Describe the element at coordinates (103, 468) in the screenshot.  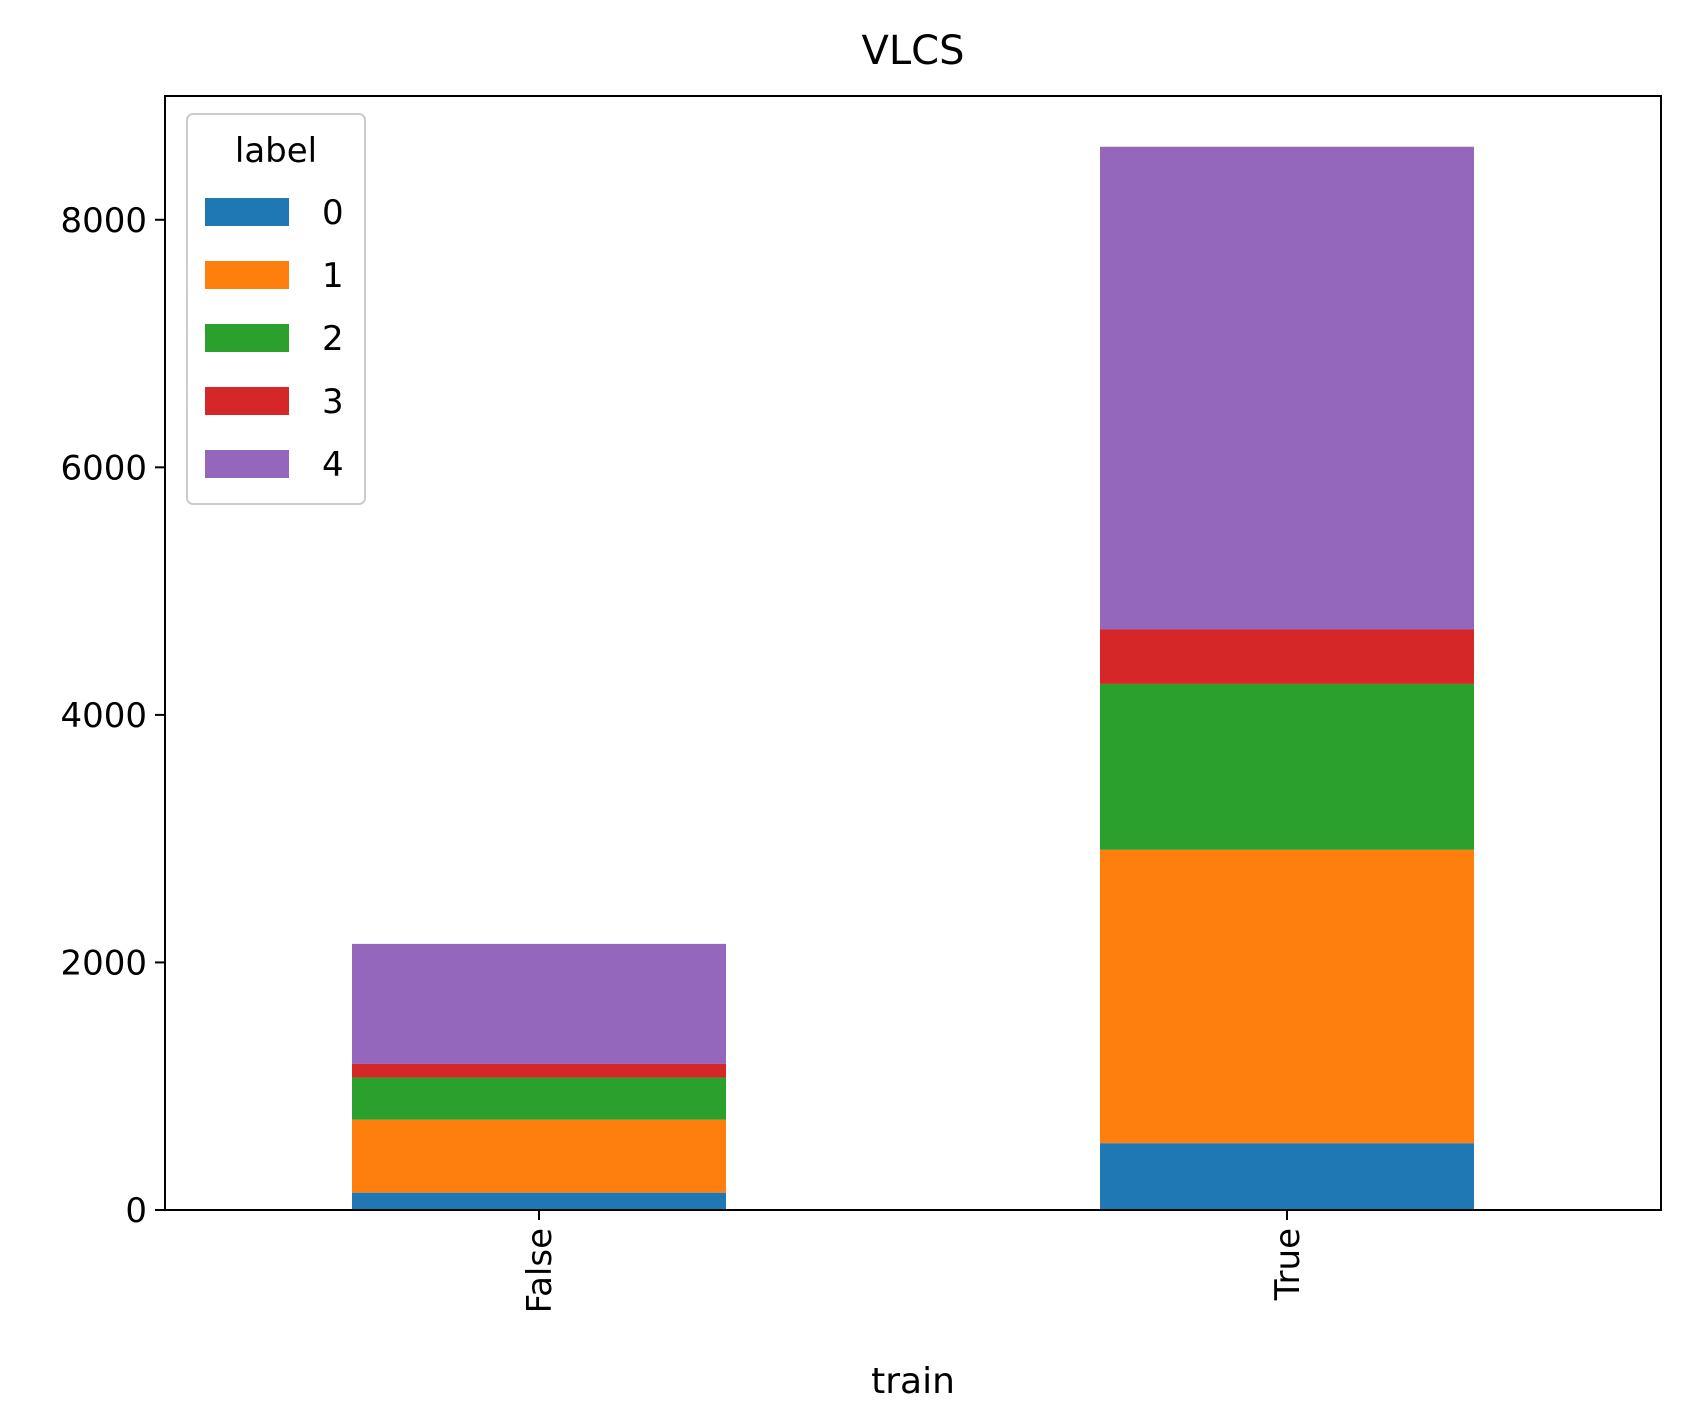
I see `y-tick-label: 6000` at that location.